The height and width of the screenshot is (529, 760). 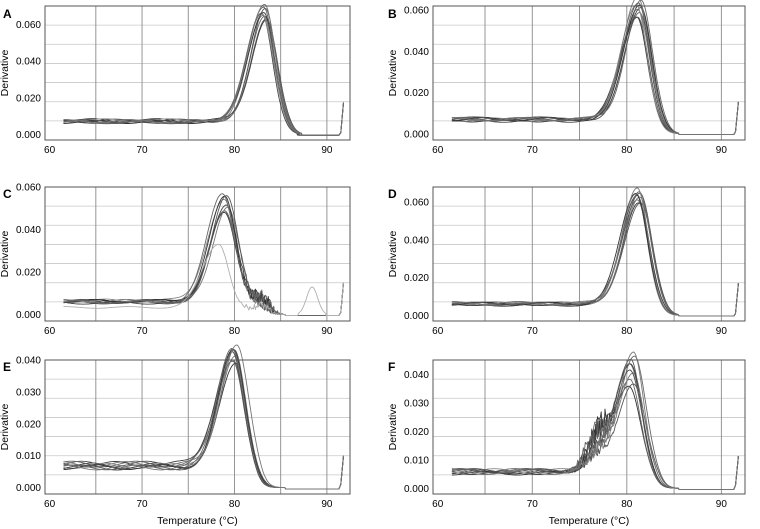 I want to click on panel-letter: C, so click(x=7, y=194).